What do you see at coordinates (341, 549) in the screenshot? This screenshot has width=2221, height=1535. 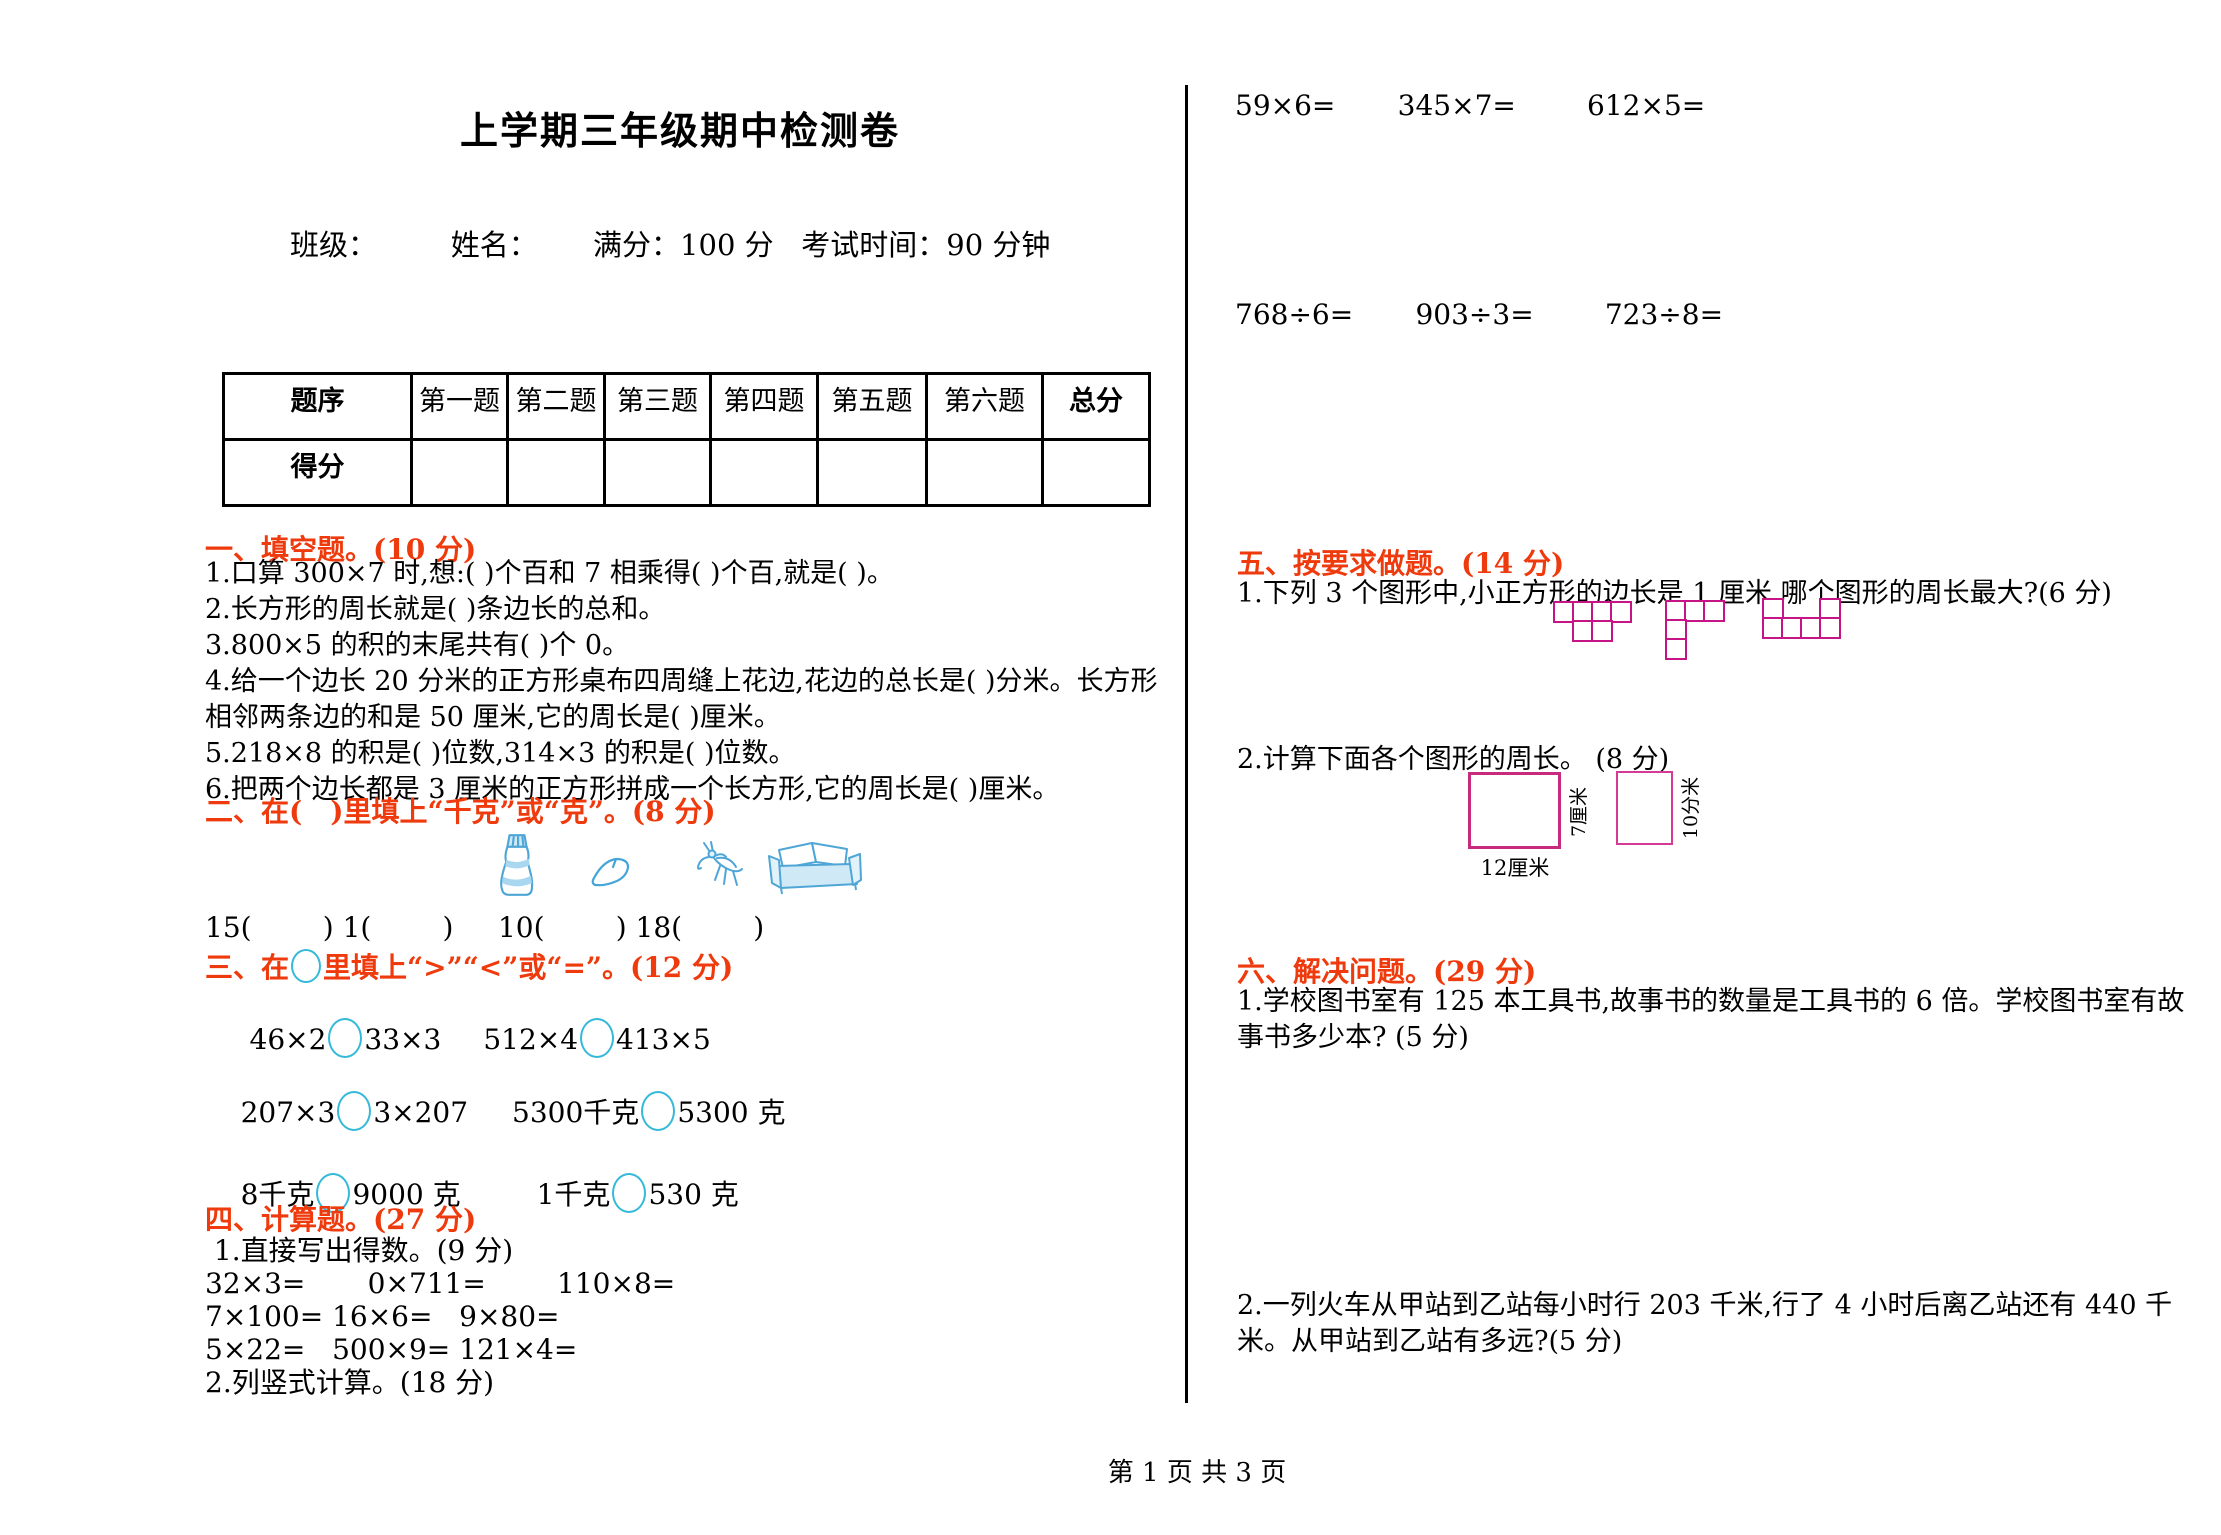 I see `section1-heading: 一、填空题。(10 分)` at bounding box center [341, 549].